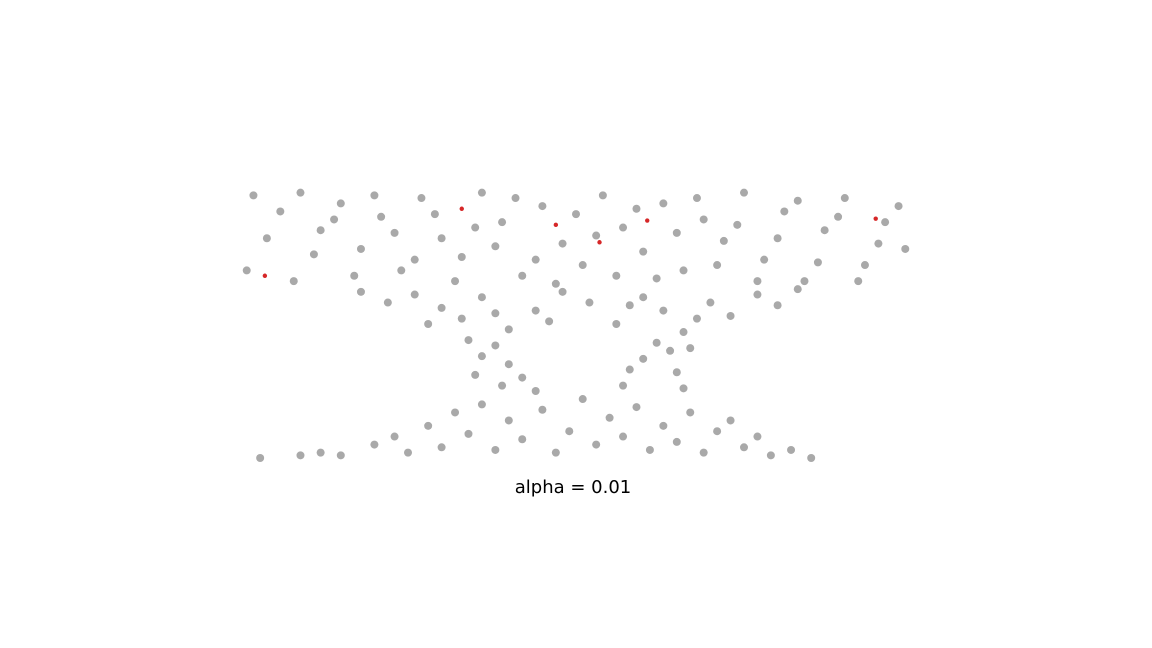  What do you see at coordinates (573, 487) in the screenshot?
I see `chart-title: alpha = 0.01` at bounding box center [573, 487].